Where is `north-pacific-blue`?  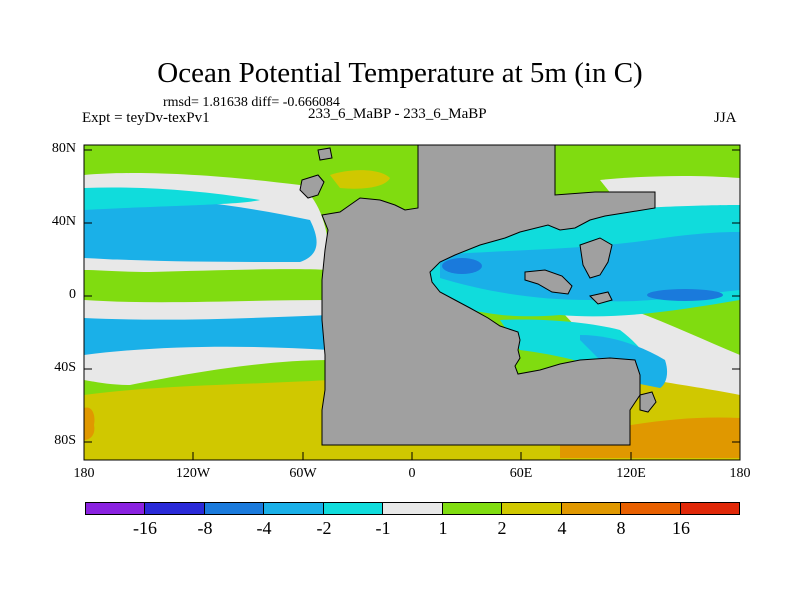 north-pacific-blue is located at coordinates (200, 228).